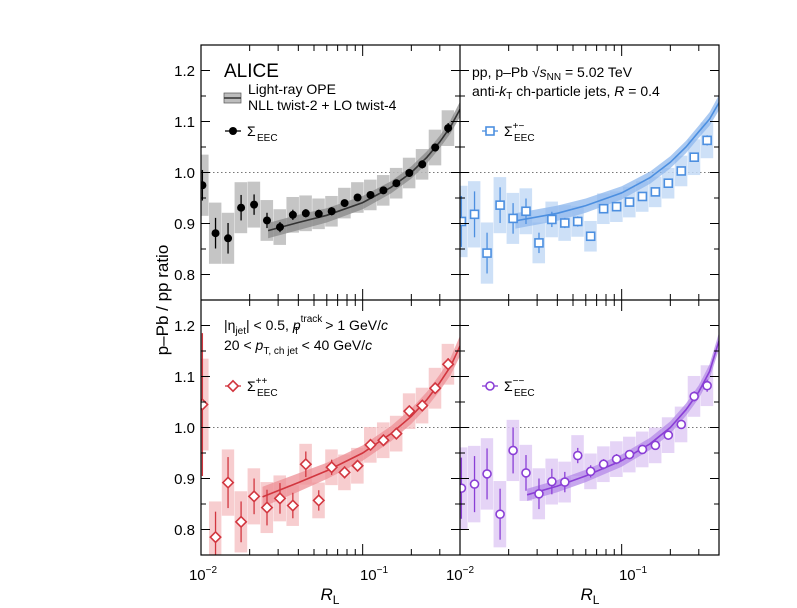 This screenshot has height=608, width=797. What do you see at coordinates (184, 173) in the screenshot?
I see `ytick-label-top: 1.0` at bounding box center [184, 173].